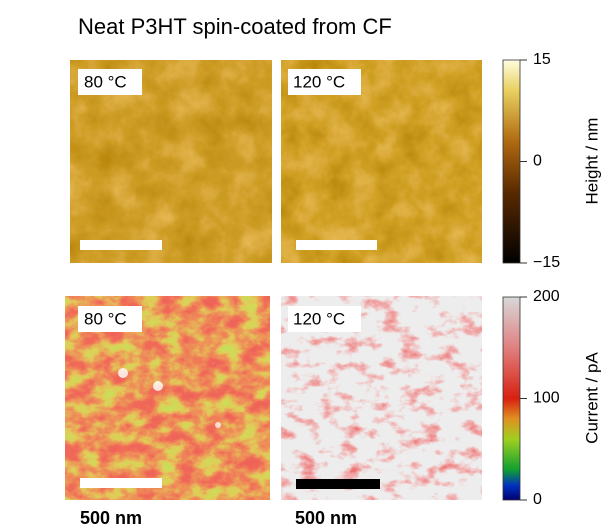 The image size is (606, 529). I want to click on colorbar-label: Height / nm, so click(591, 161).